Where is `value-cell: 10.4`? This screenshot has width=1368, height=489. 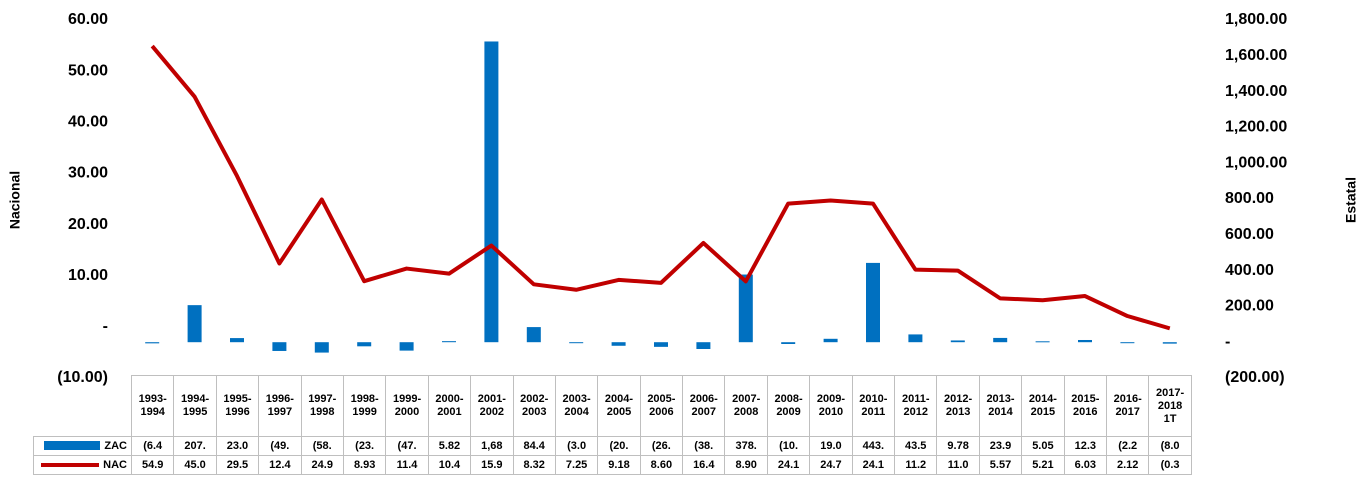
value-cell: 10.4 is located at coordinates (449, 465).